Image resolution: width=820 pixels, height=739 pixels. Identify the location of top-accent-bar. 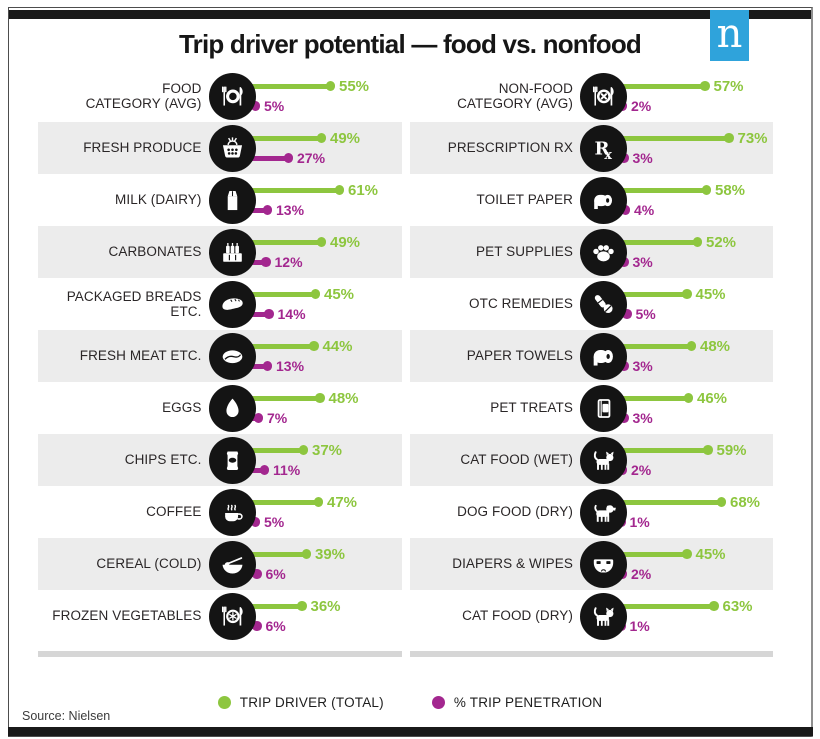
(410, 14).